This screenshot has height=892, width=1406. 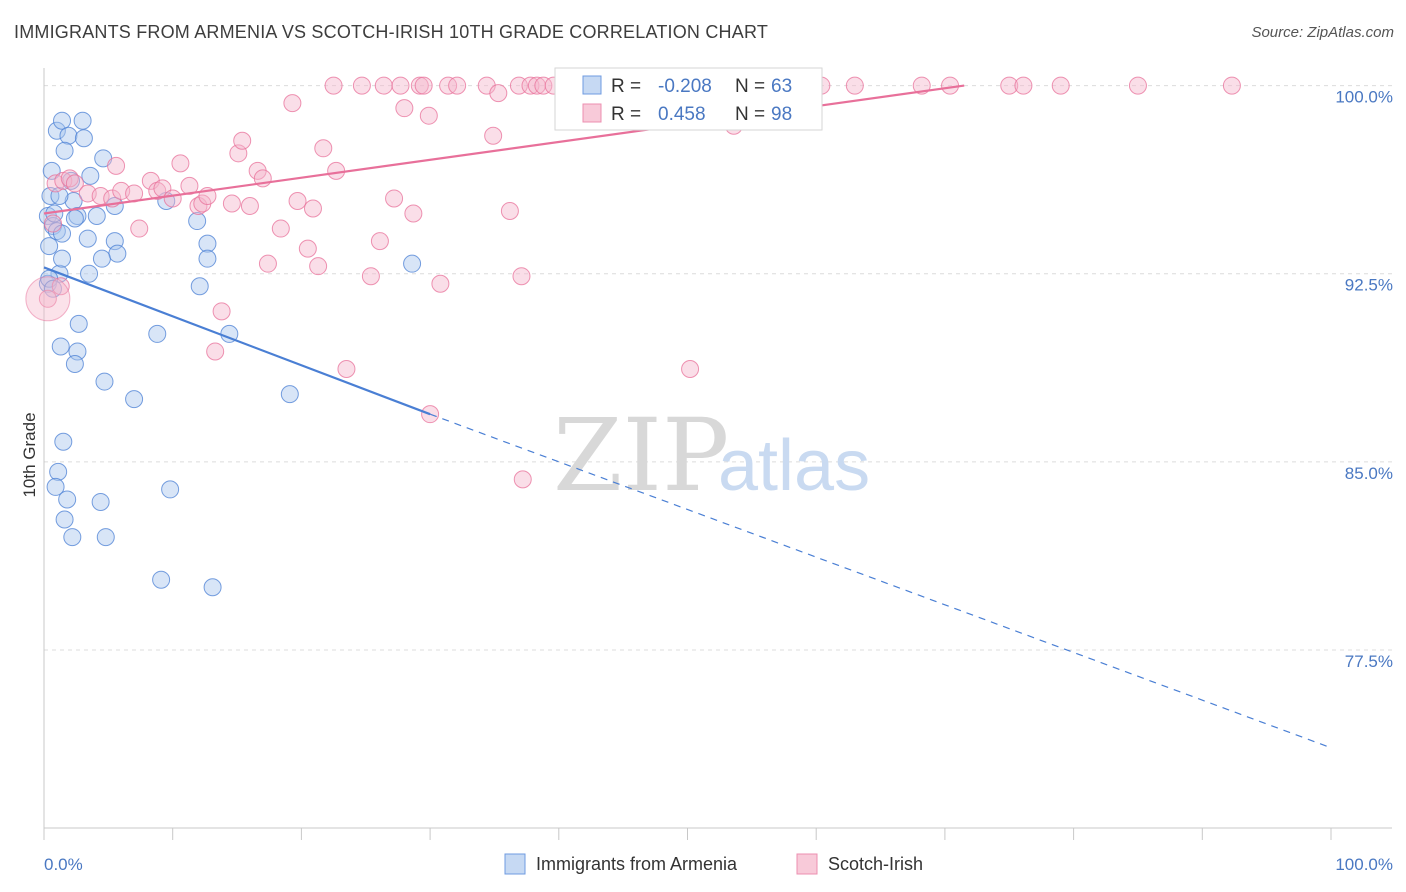 I want to click on watermark: ZIP atlas, so click(x=711, y=455).